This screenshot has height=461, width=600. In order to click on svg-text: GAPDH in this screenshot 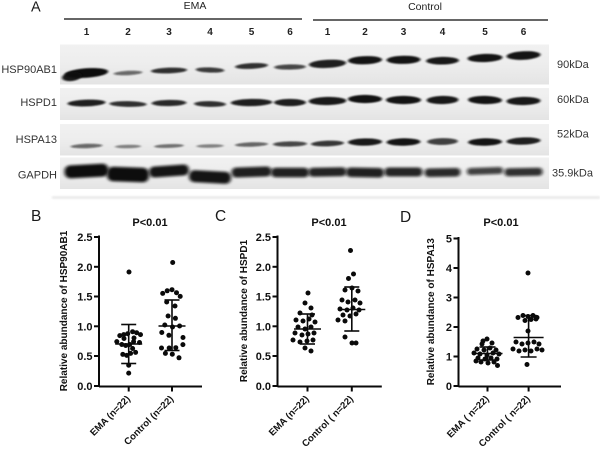, I will do `click(37, 176)`.